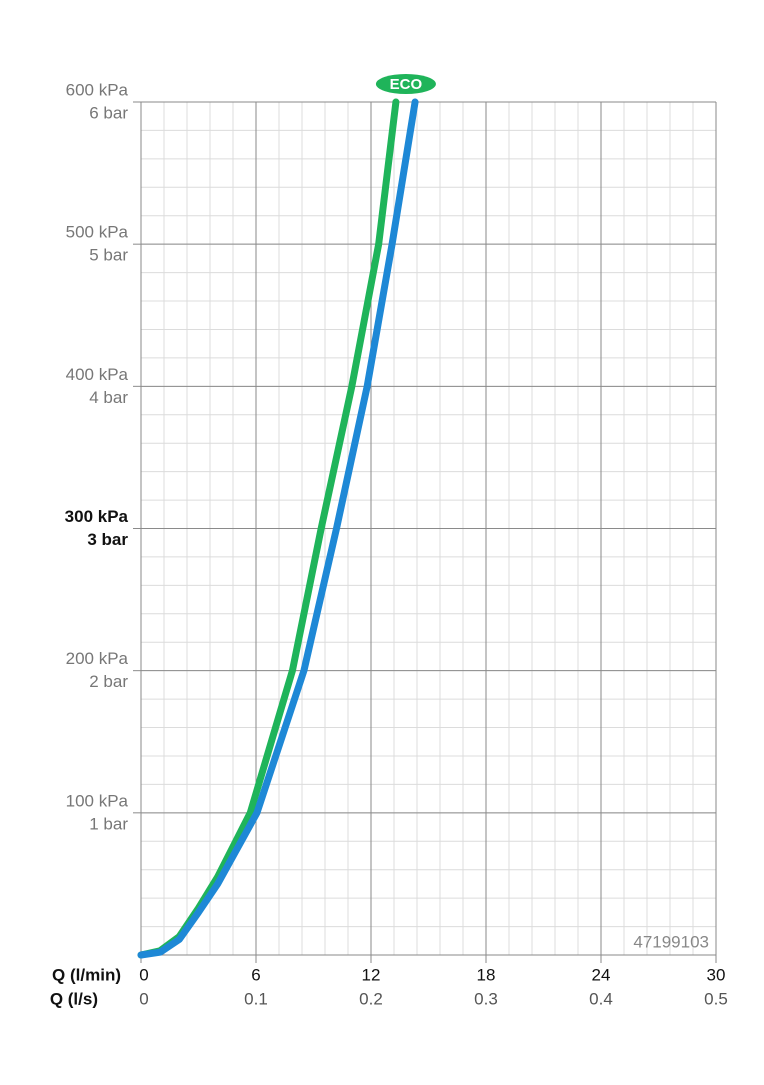 The width and height of the screenshot is (764, 1085). I want to click on x-axis-label: Q (l/min), so click(86, 974).